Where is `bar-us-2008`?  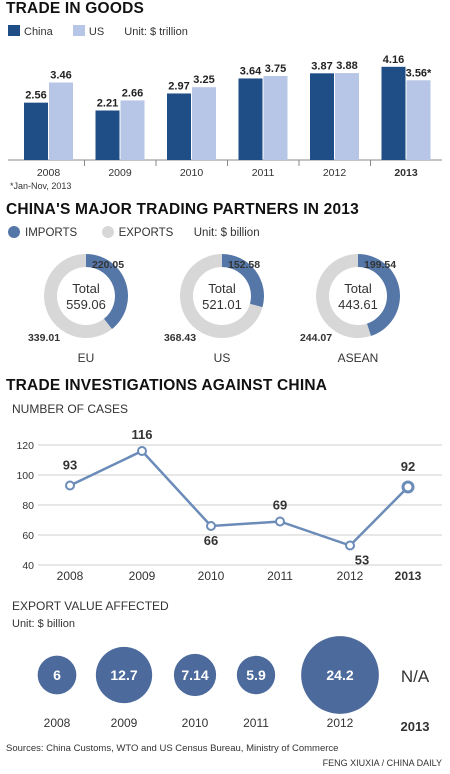
bar-us-2008 is located at coordinates (61, 121).